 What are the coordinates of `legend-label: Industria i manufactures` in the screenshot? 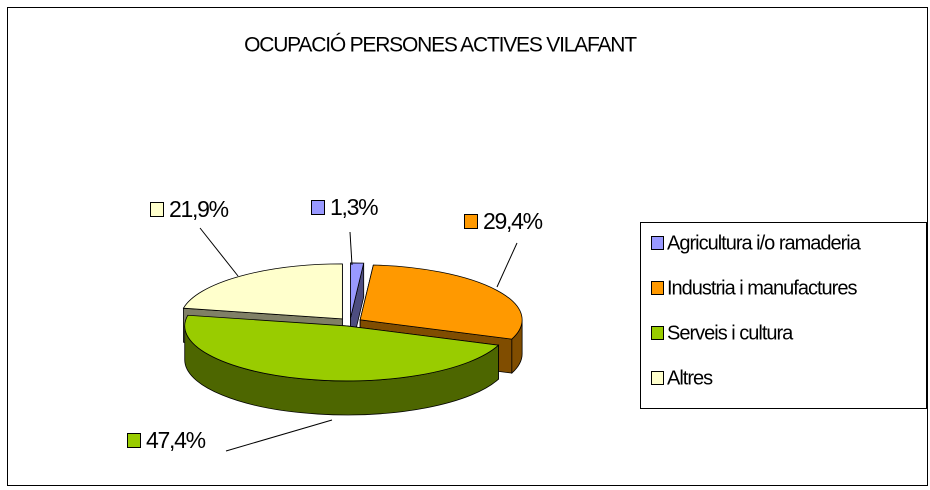 It's located at (762, 288).